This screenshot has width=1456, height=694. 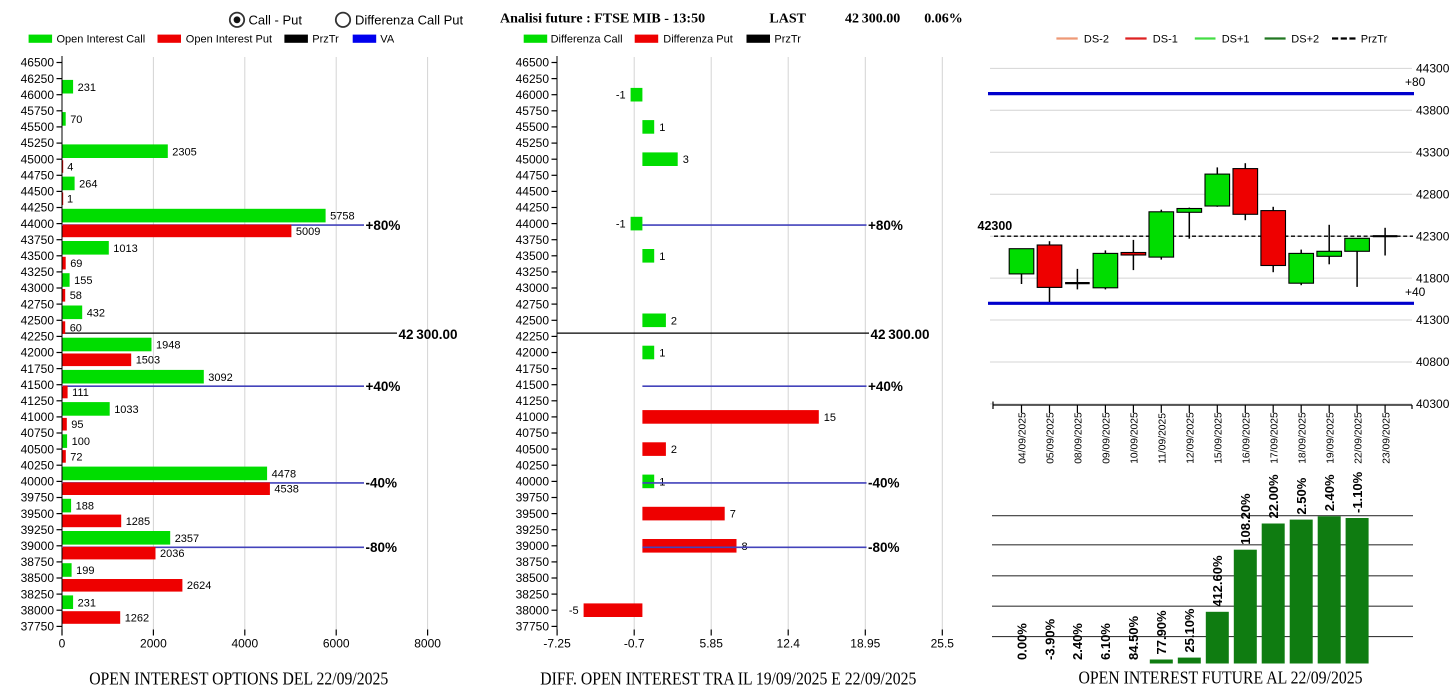 What do you see at coordinates (38, 304) in the screenshot?
I see `svg-text: 42750` at bounding box center [38, 304].